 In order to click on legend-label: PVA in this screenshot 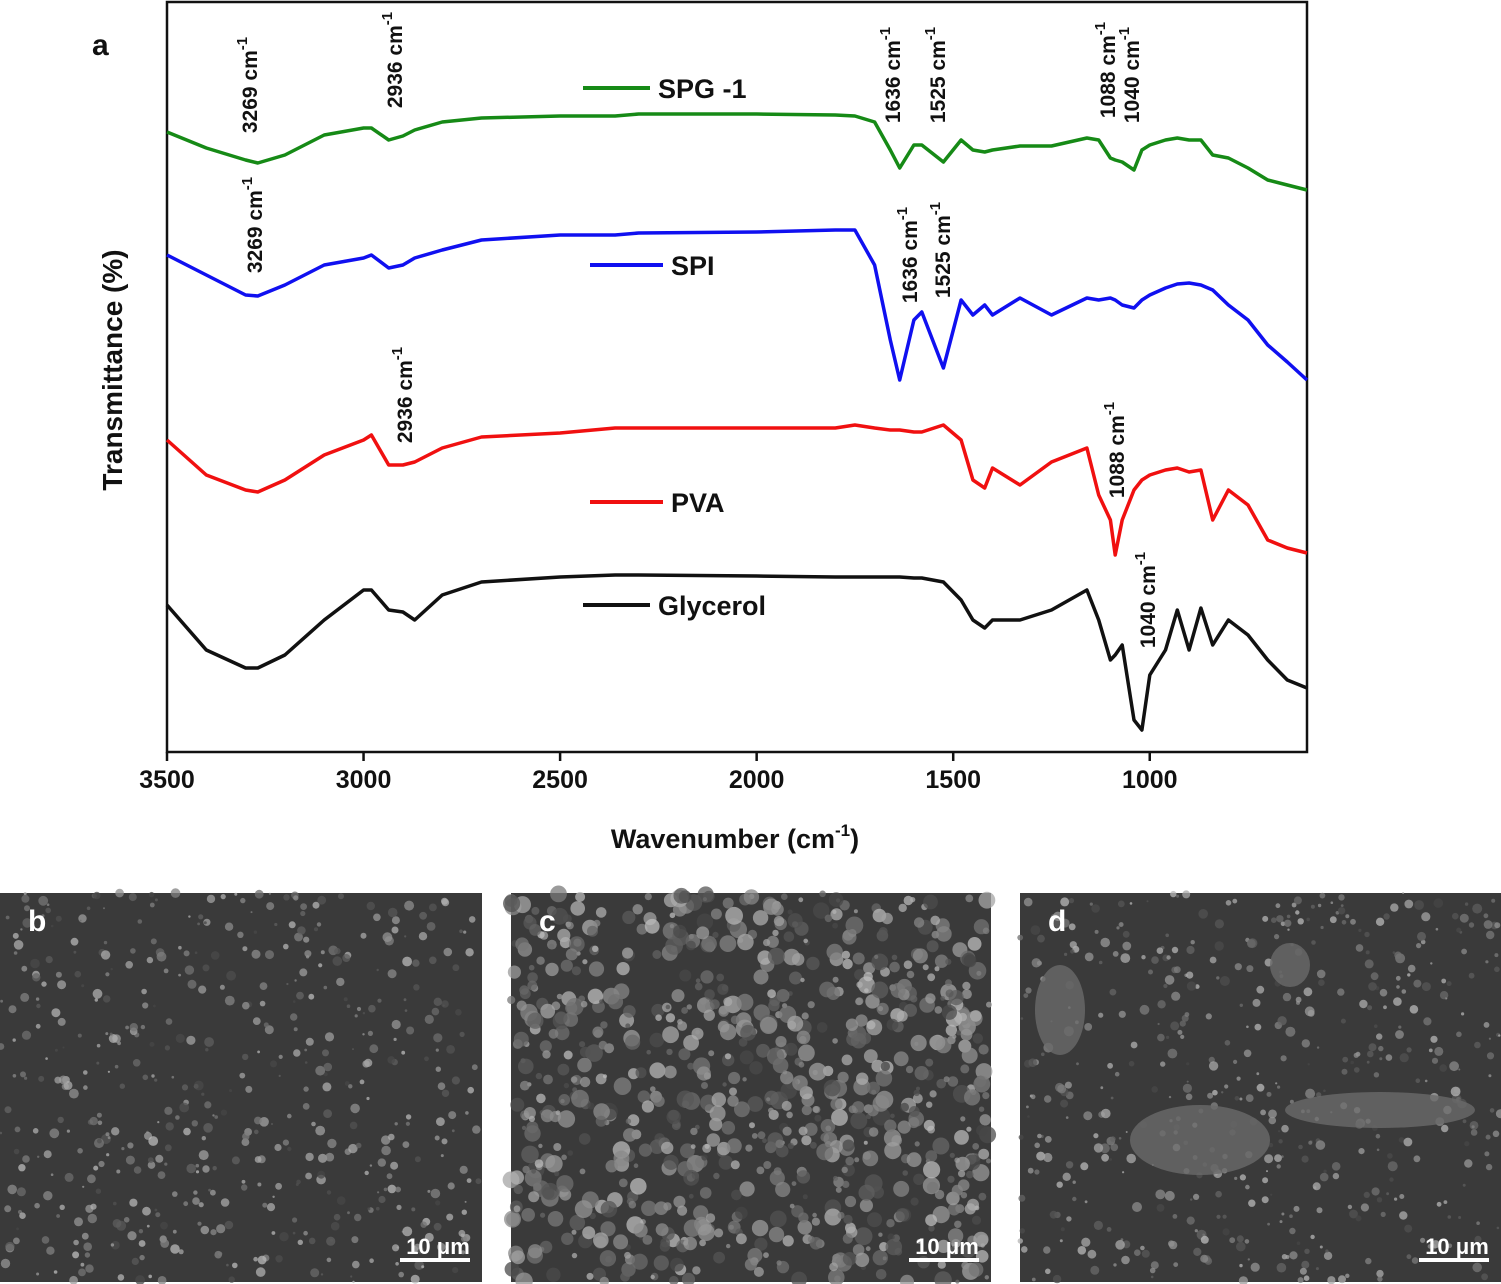, I will do `click(698, 503)`.